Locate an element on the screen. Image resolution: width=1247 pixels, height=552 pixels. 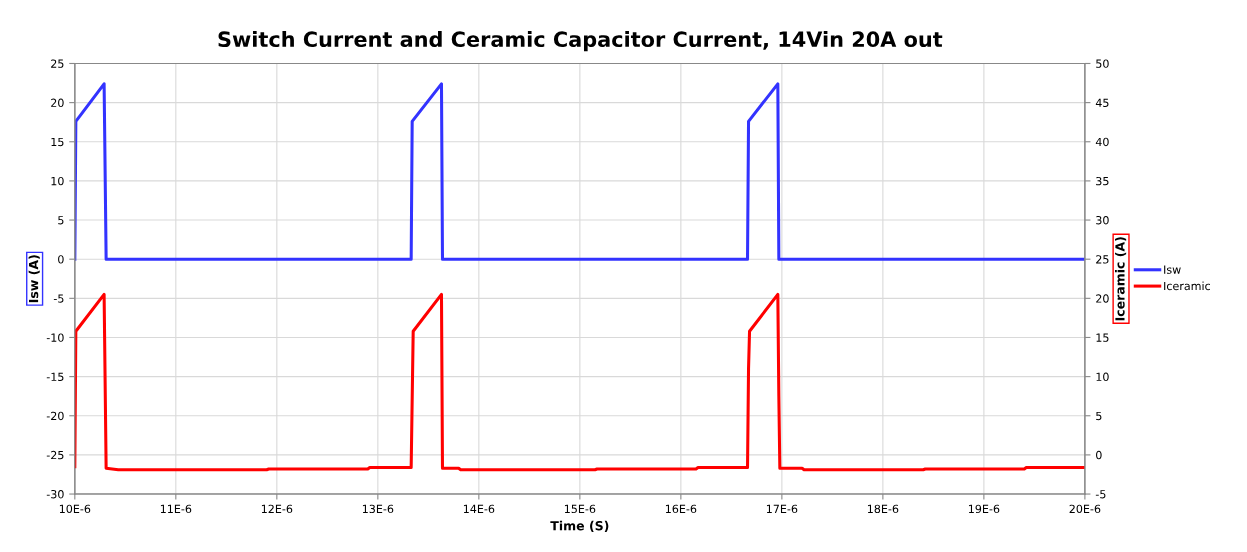
y2-tick-label: 20 is located at coordinates (1102, 298).